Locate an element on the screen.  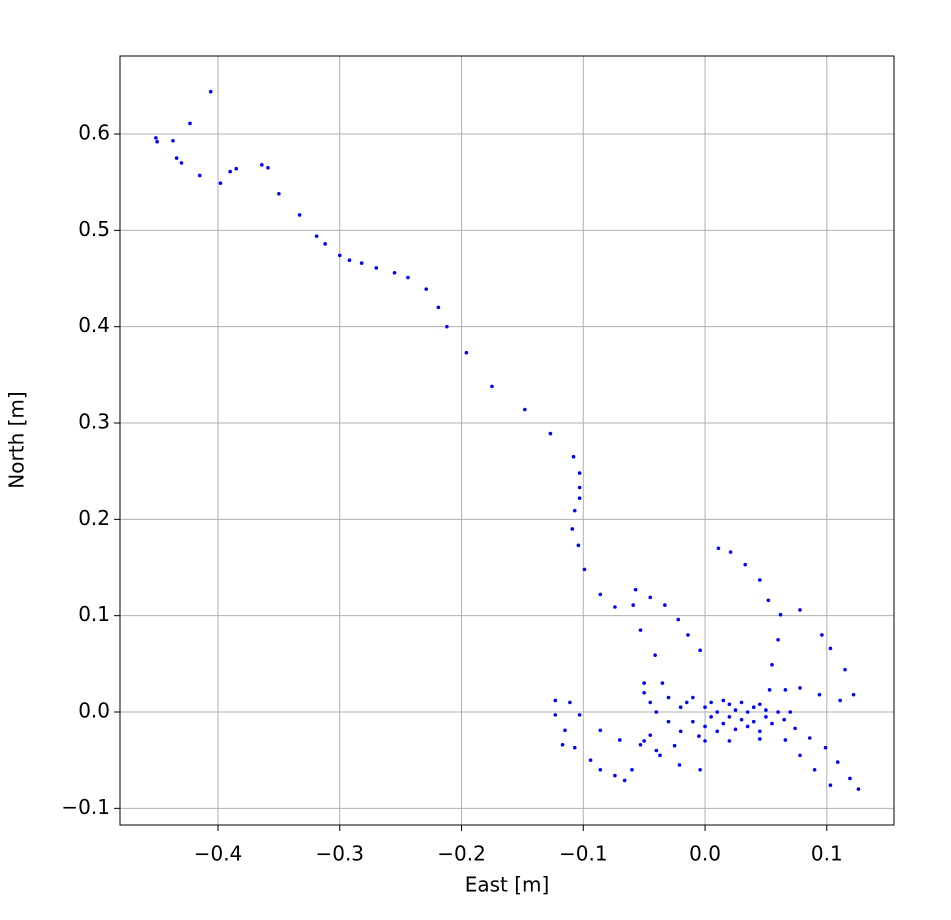
x-tick-label: 0.0 is located at coordinates (705, 854).